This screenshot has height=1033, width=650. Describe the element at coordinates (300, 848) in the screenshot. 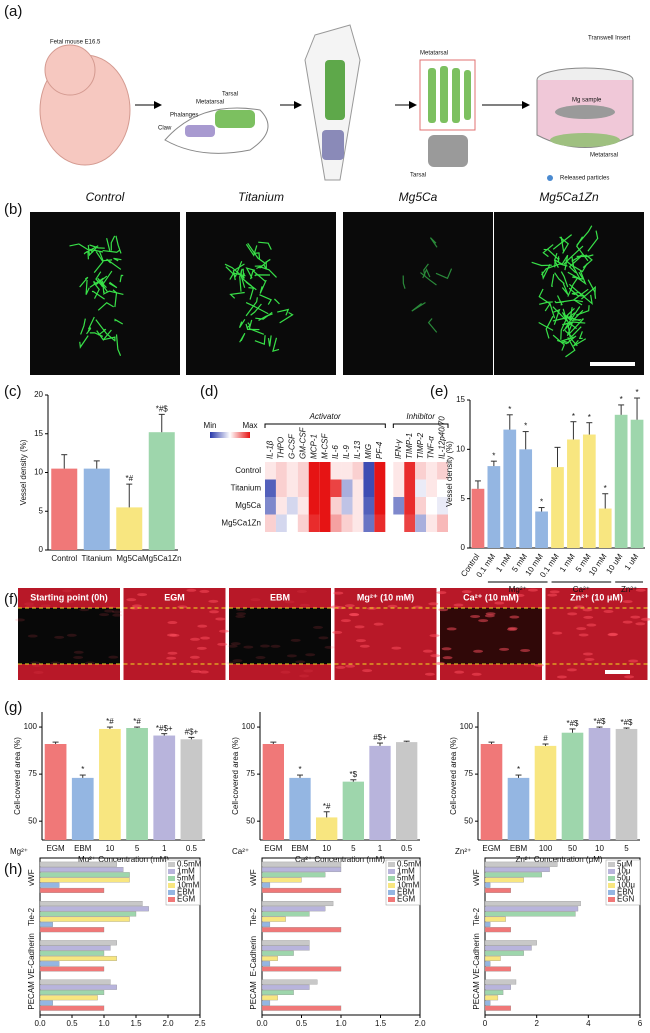

I see `x-tick-label: EBM` at that location.